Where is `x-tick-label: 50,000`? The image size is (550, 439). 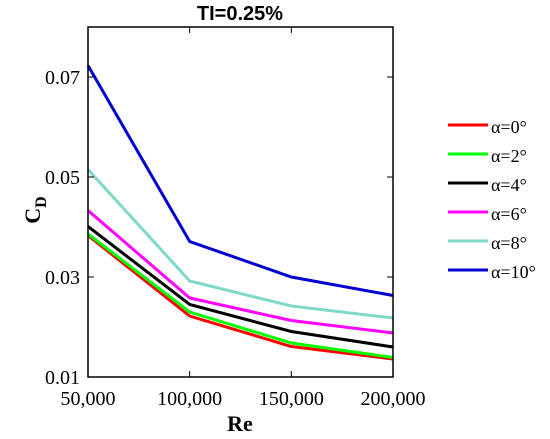
x-tick-label: 50,000 is located at coordinates (88, 399).